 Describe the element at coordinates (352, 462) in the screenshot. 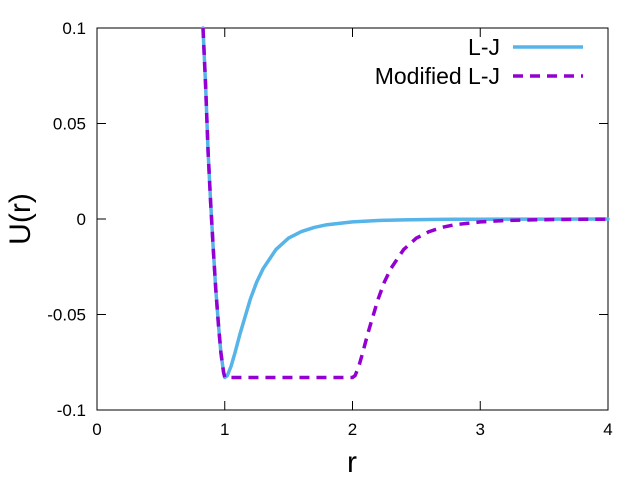

I see `x-axis-title: r` at that location.